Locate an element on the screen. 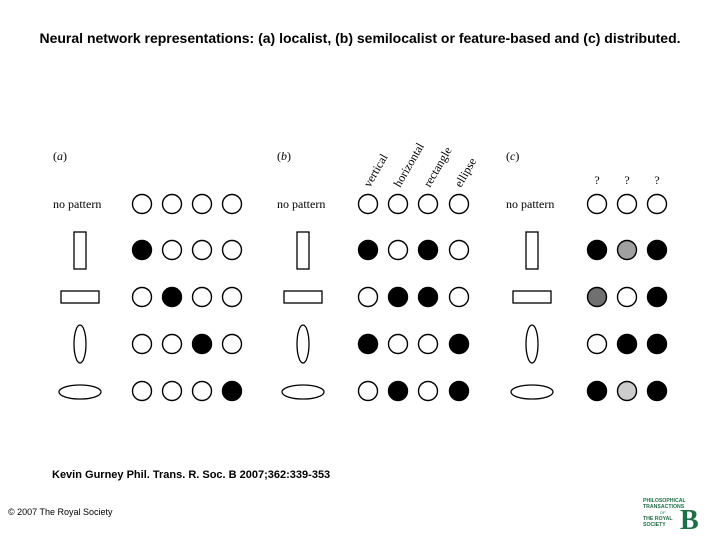 The image size is (720, 540). logo-letter: B is located at coordinates (689, 519).